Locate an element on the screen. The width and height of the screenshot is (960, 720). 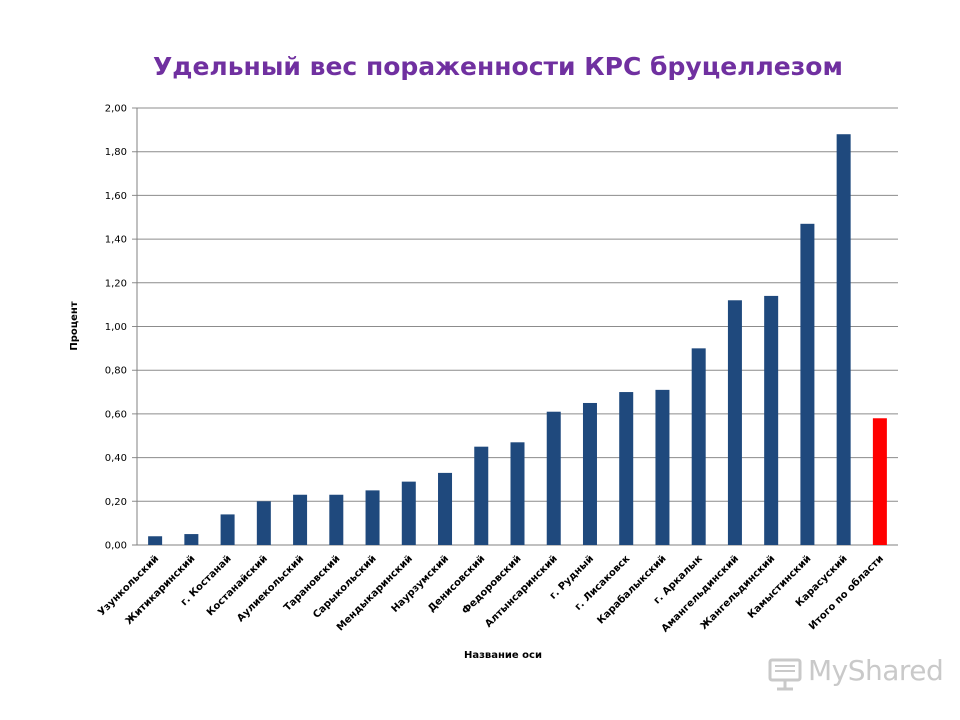
y-tick-label: 1,00 is located at coordinates (116, 327).